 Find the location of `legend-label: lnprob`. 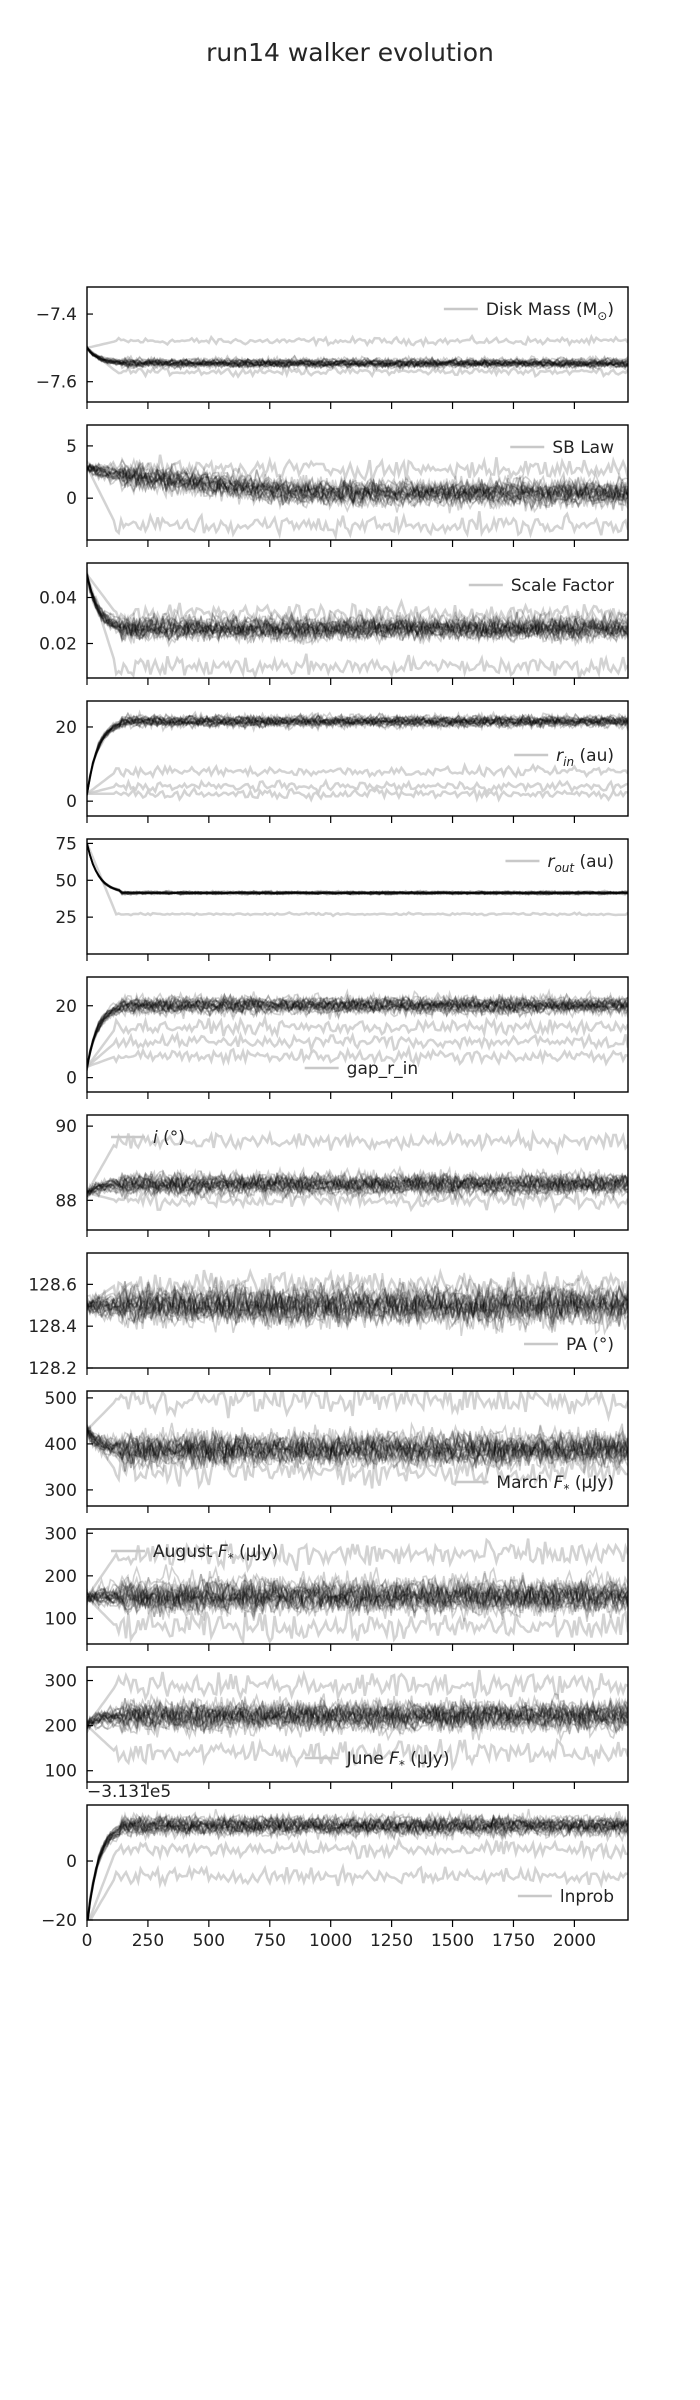

legend-label: lnprob is located at coordinates (587, 1897).